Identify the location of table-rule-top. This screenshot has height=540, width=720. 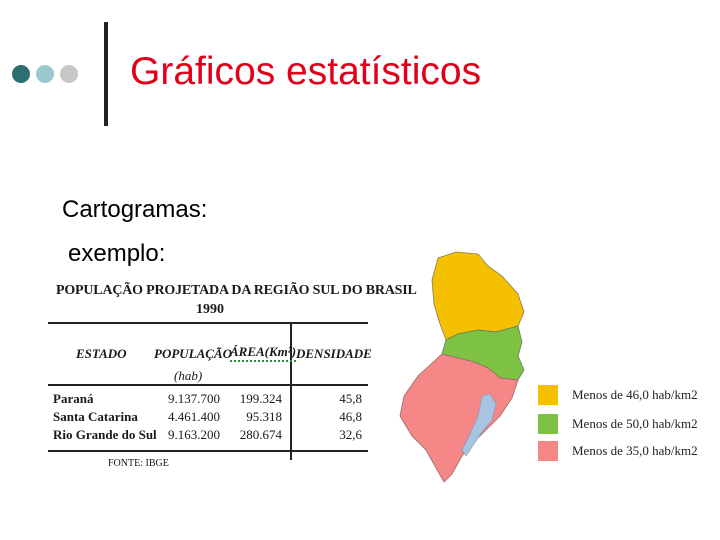
(208, 323).